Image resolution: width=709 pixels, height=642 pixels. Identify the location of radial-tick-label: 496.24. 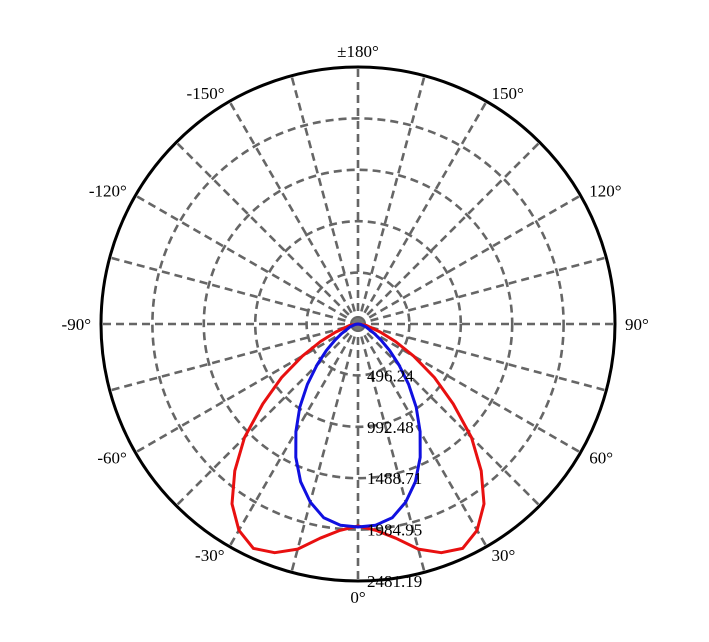
(390, 375).